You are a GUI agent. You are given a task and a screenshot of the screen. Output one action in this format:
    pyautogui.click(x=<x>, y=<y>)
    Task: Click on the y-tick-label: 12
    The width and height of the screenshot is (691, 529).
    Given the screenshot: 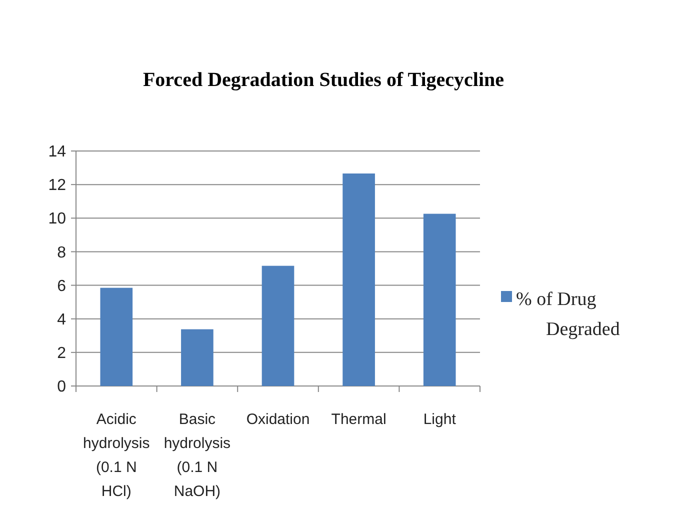 What is the action you would take?
    pyautogui.click(x=57, y=185)
    